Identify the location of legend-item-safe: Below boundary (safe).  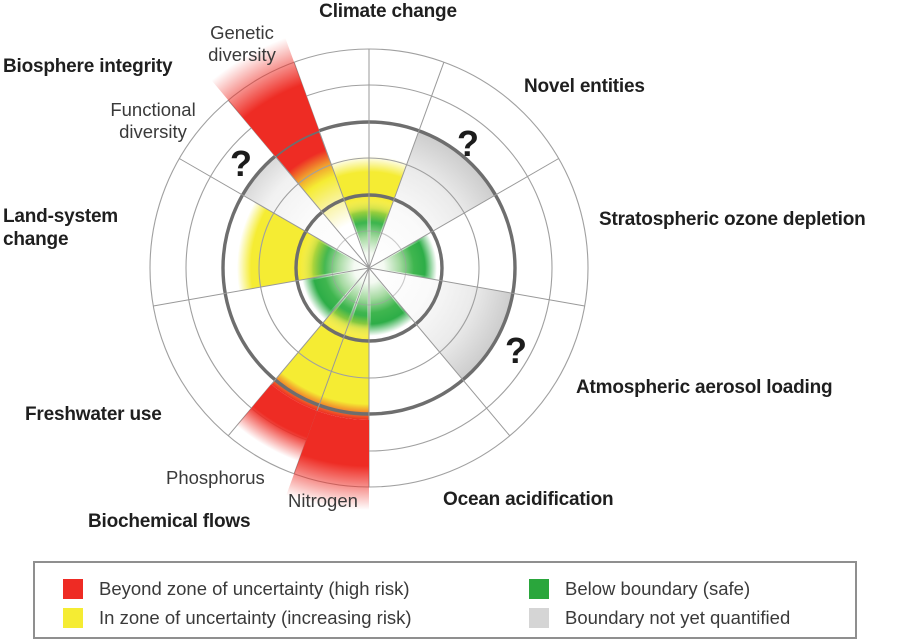
(639, 589).